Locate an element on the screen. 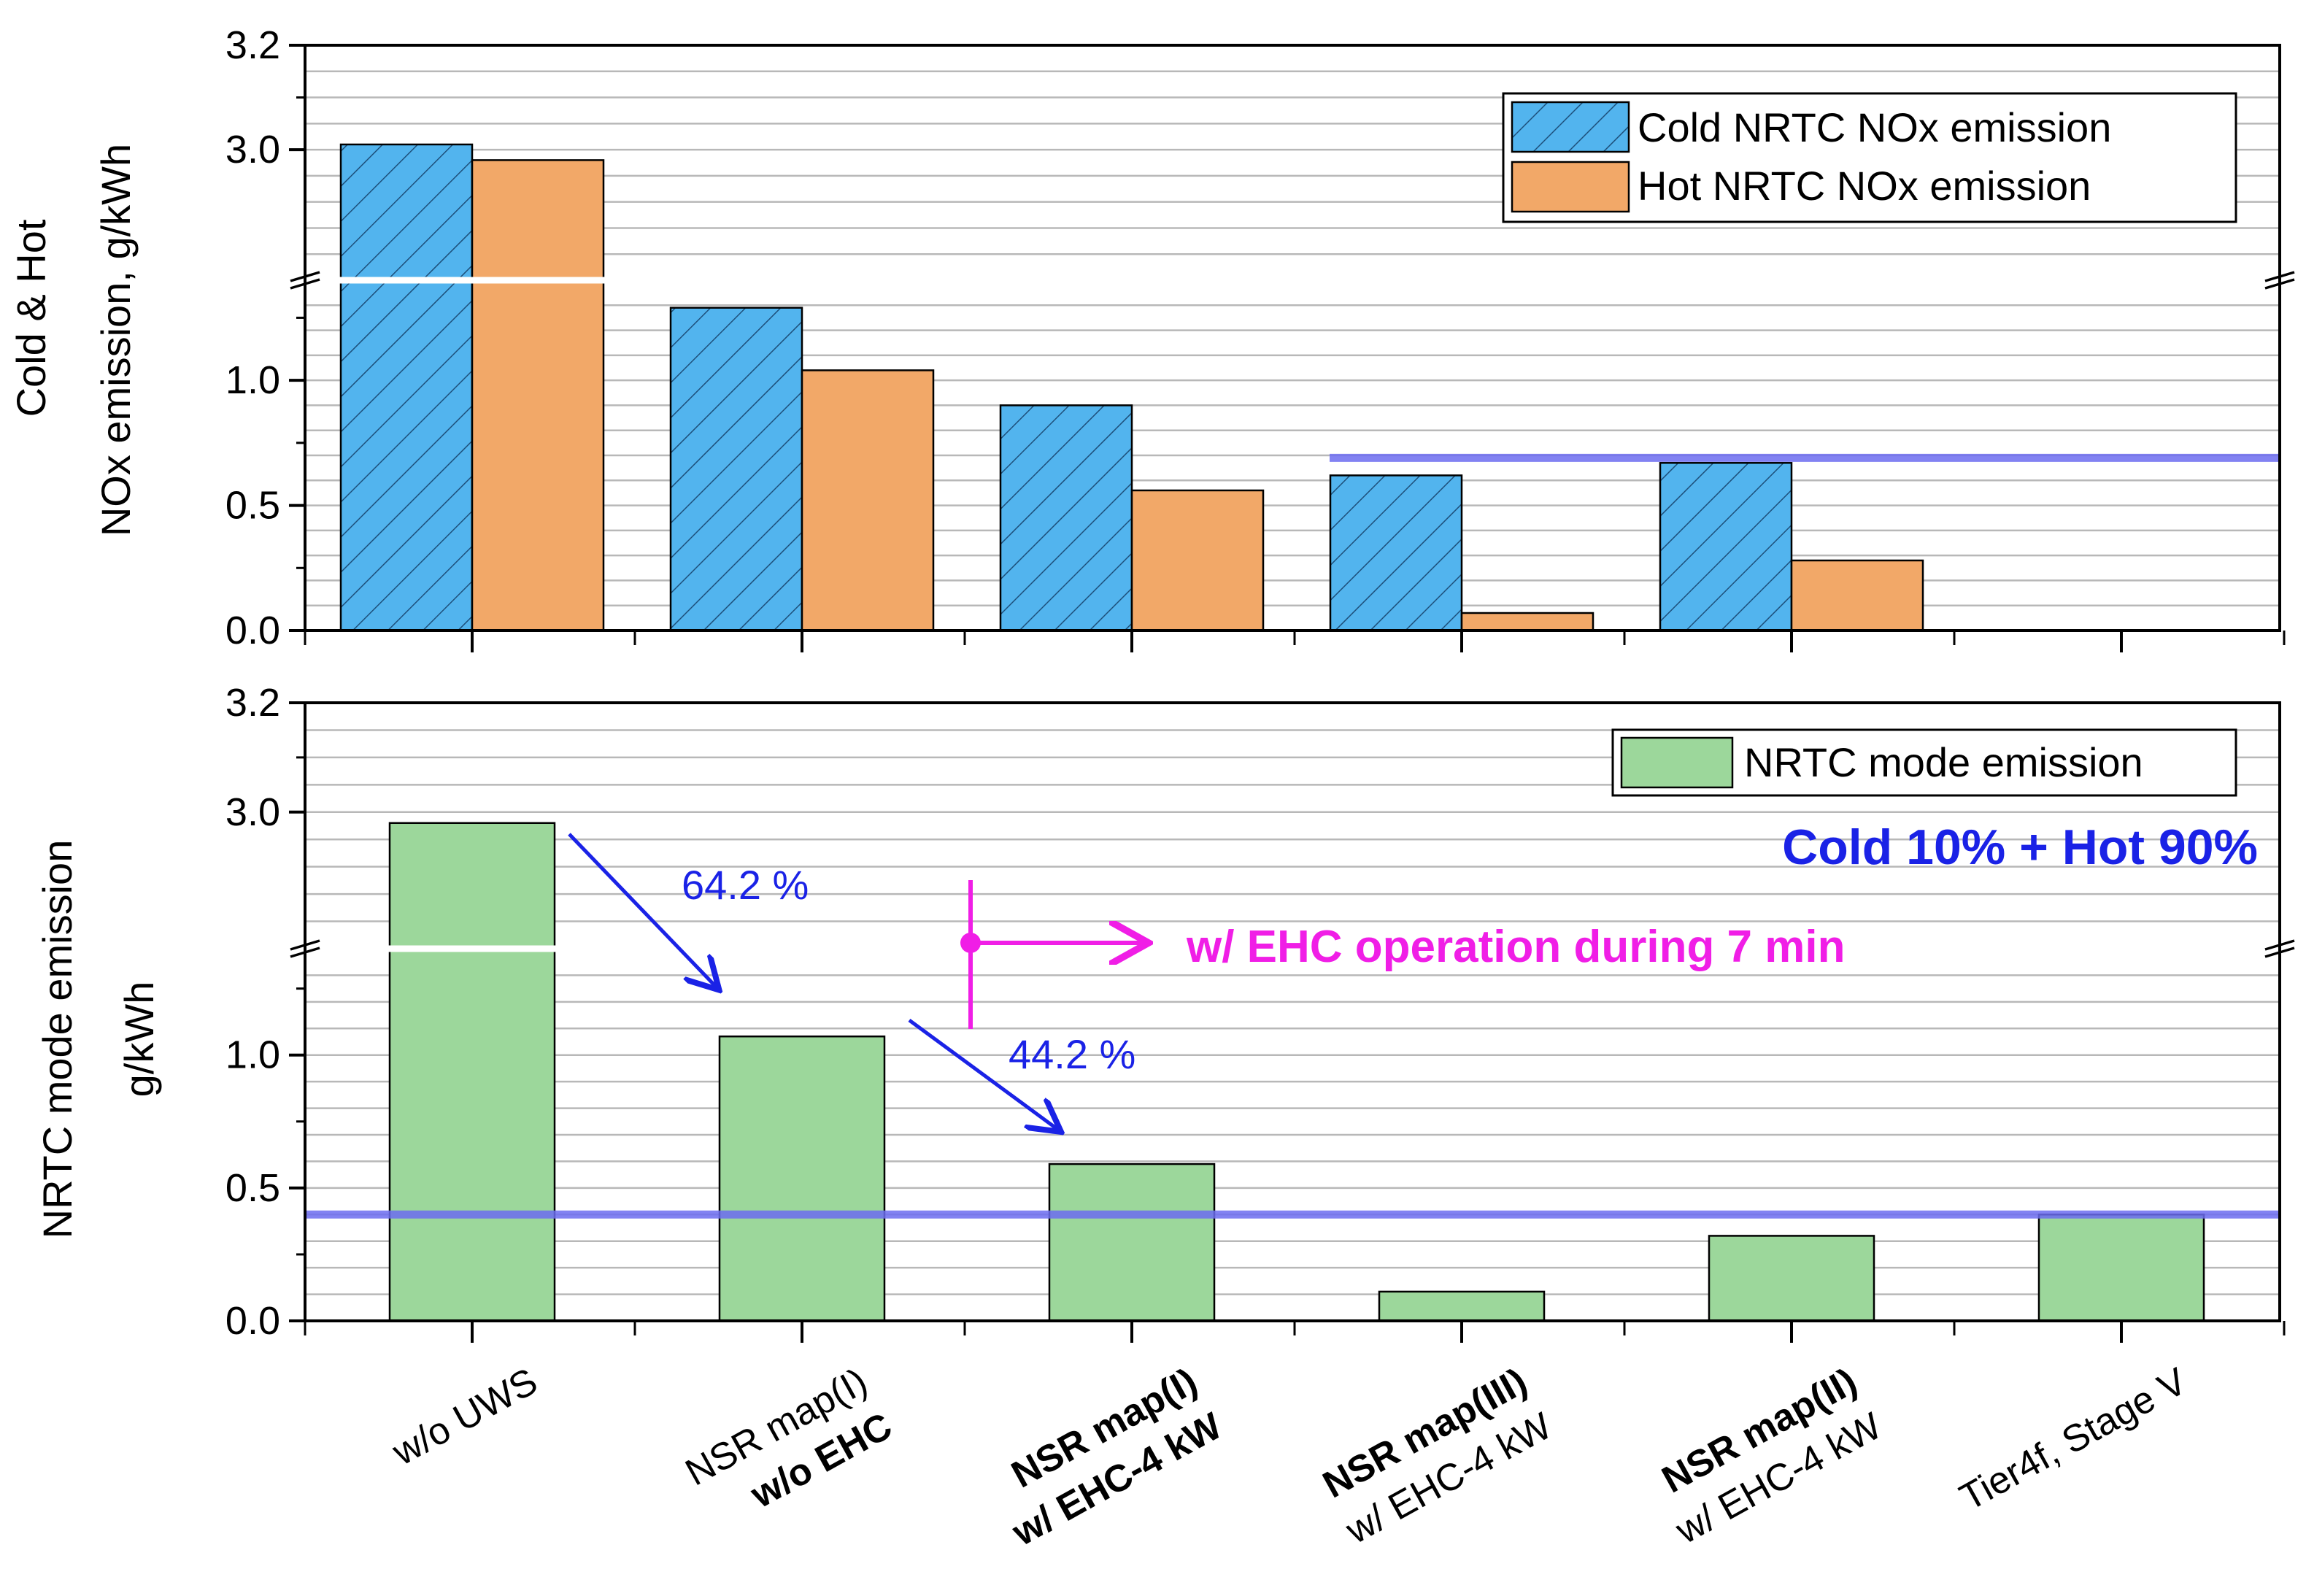 This screenshot has height=1596, width=2306. bottom-y-axis-label-line1: NRTC mode emission is located at coordinates (57, 1039).